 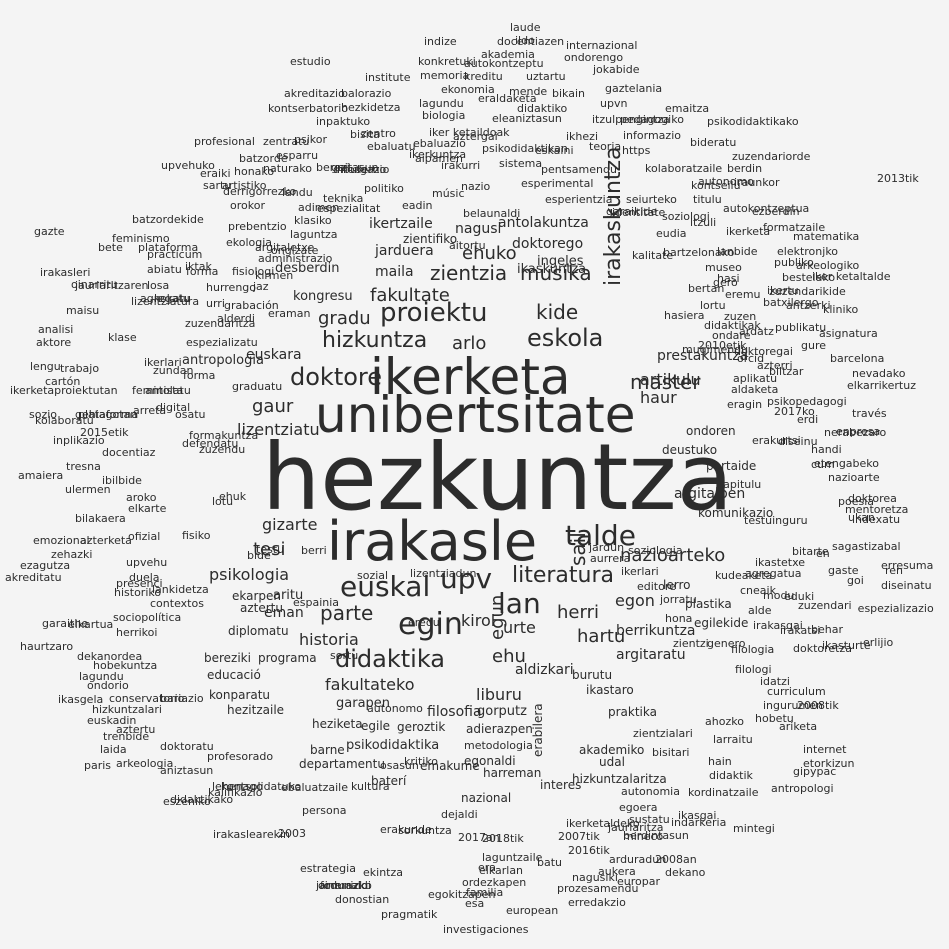 What do you see at coordinates (483, 76) in the screenshot?
I see `cloud-word: kreditu` at bounding box center [483, 76].